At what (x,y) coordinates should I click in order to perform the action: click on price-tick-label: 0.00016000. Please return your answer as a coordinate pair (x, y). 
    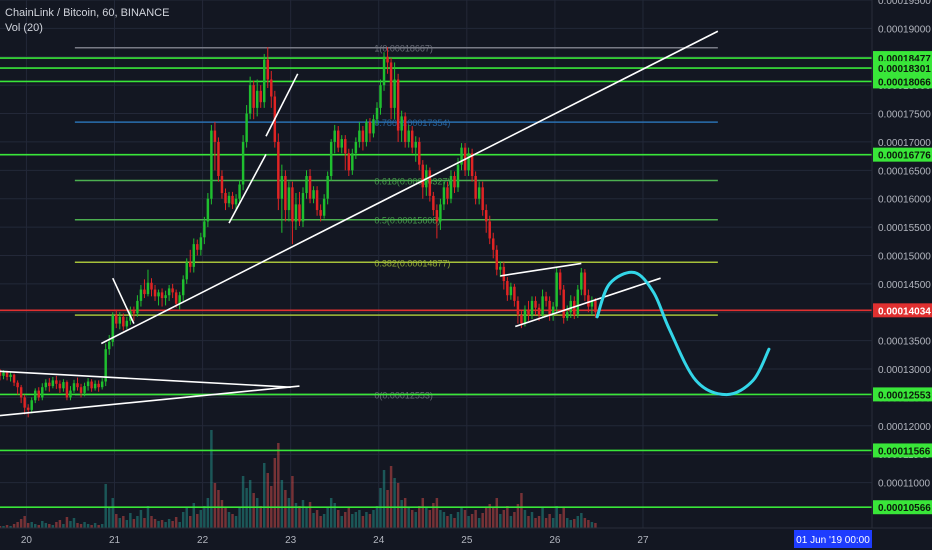
    Looking at the image, I should click on (904, 200).